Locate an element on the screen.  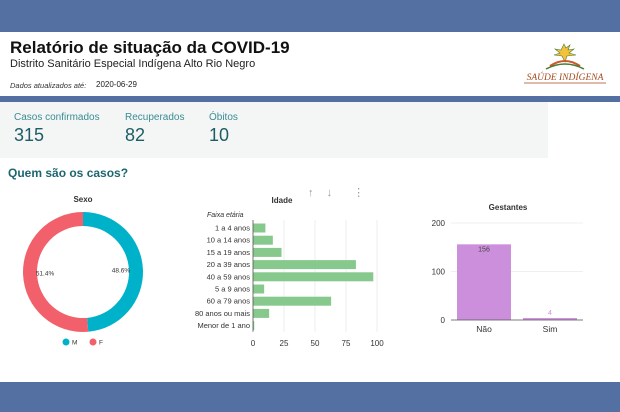
kpi-deaths-value: 10 is located at coordinates (219, 135).